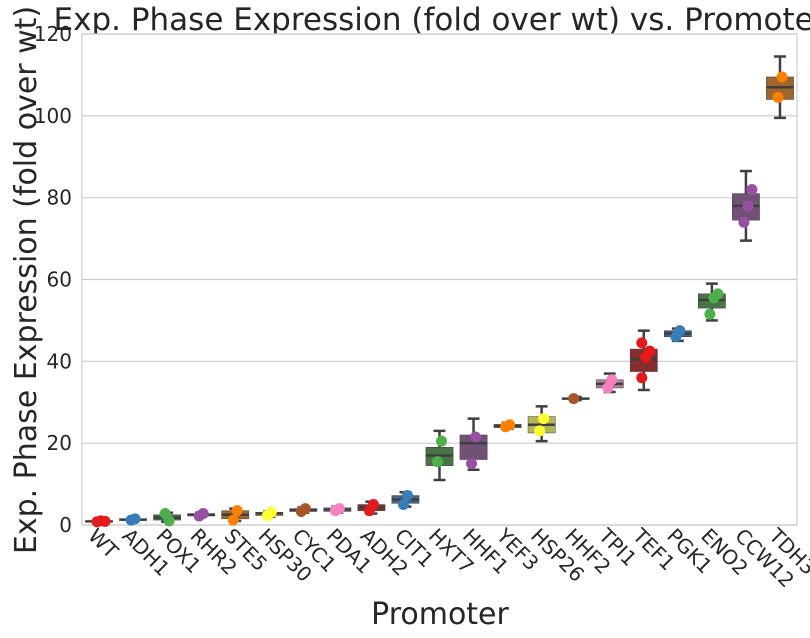 Image resolution: width=810 pixels, height=638 pixels. I want to click on y-tick-label: 20, so click(59, 443).